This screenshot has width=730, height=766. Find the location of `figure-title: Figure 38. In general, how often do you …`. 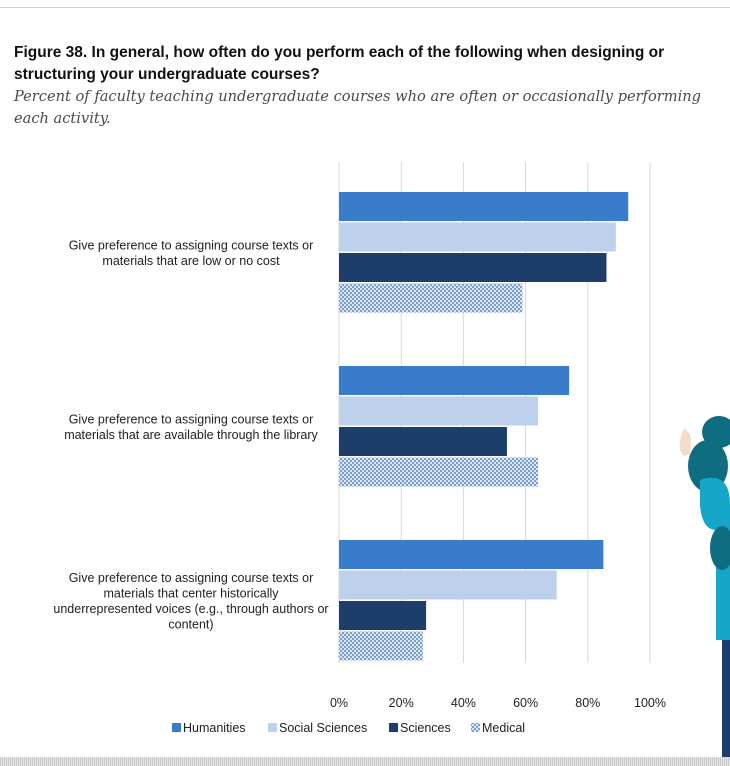

figure-title: Figure 38. In general, how often do you … is located at coordinates (339, 63).